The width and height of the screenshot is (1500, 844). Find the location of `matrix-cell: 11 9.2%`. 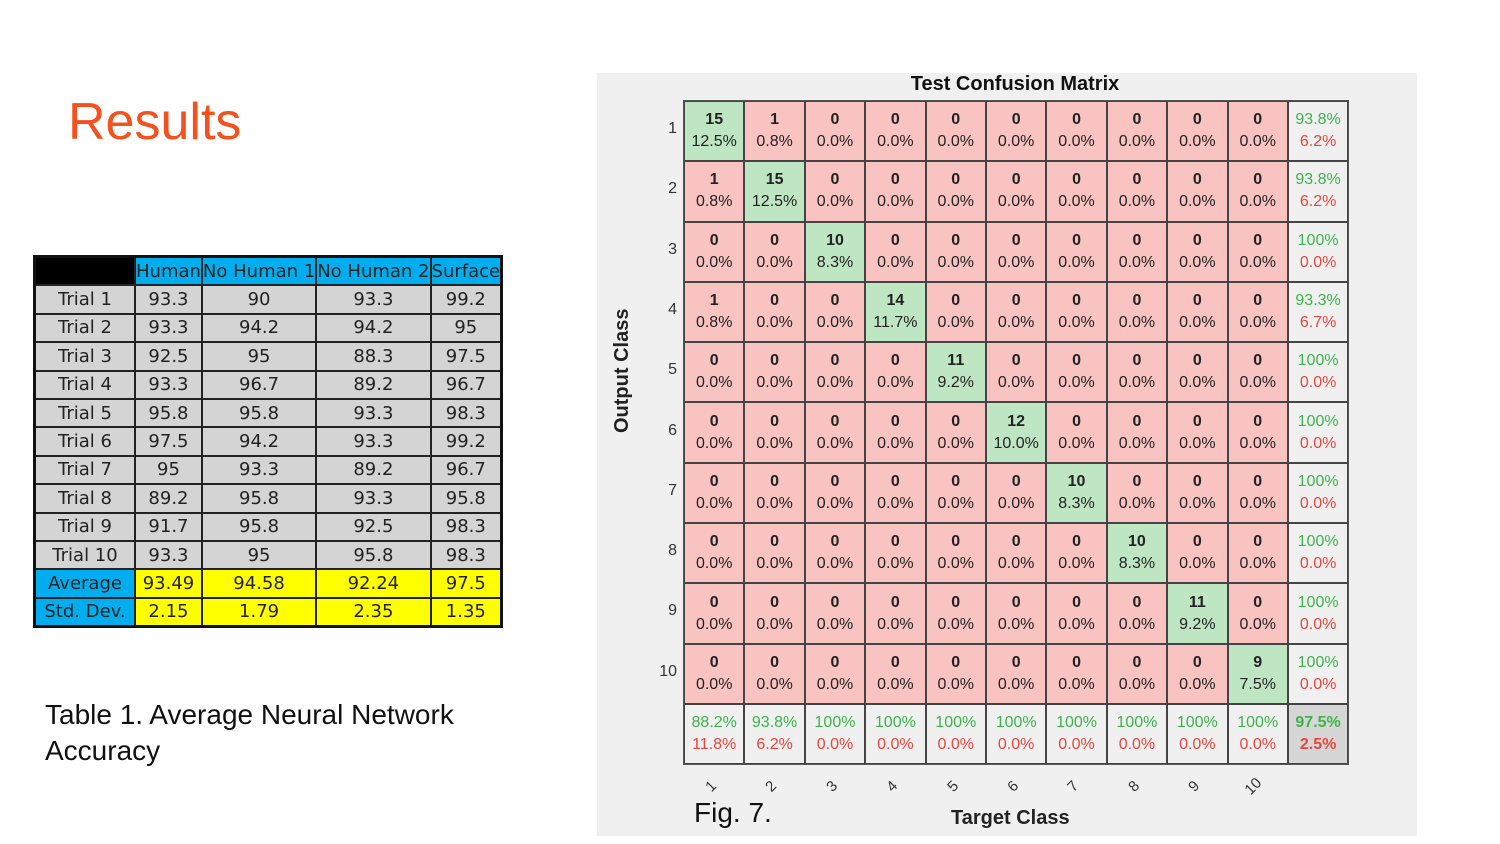

matrix-cell: 11 9.2% is located at coordinates (955, 372).